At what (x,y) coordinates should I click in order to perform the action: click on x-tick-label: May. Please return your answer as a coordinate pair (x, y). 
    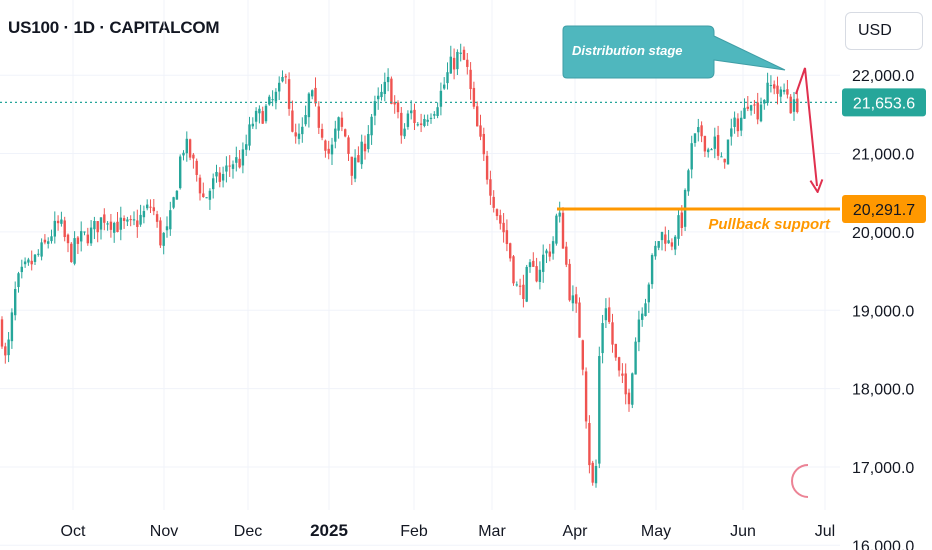
    Looking at the image, I should click on (656, 531).